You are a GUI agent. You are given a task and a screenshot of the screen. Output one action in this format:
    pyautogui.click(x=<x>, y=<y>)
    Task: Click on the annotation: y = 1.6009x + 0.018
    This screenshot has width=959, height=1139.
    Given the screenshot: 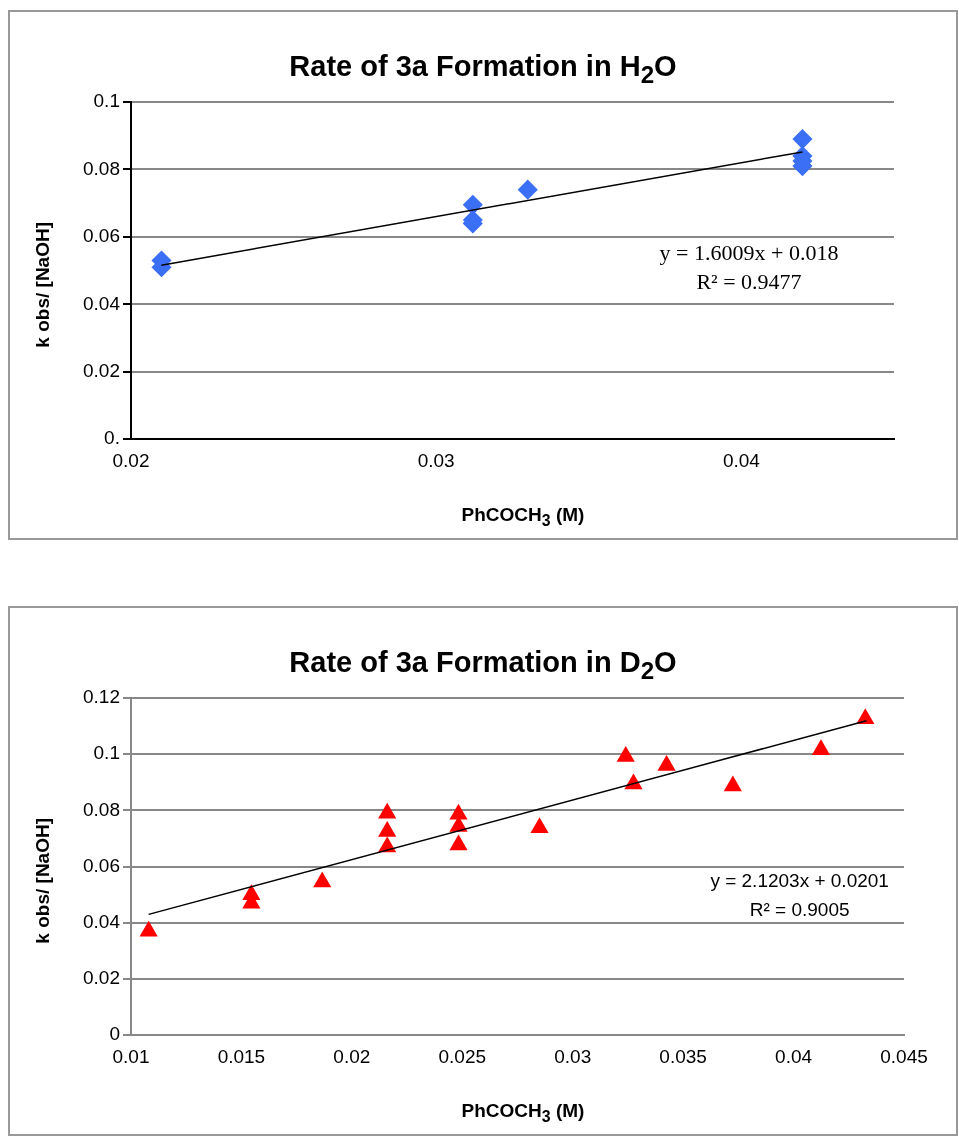 What is the action you would take?
    pyautogui.click(x=749, y=253)
    